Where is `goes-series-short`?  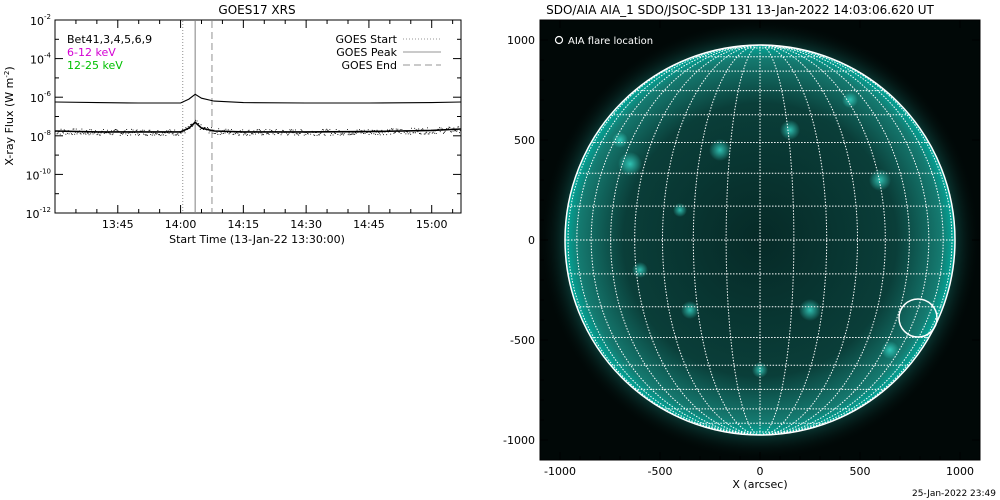
goes-series-short is located at coordinates (258, 127).